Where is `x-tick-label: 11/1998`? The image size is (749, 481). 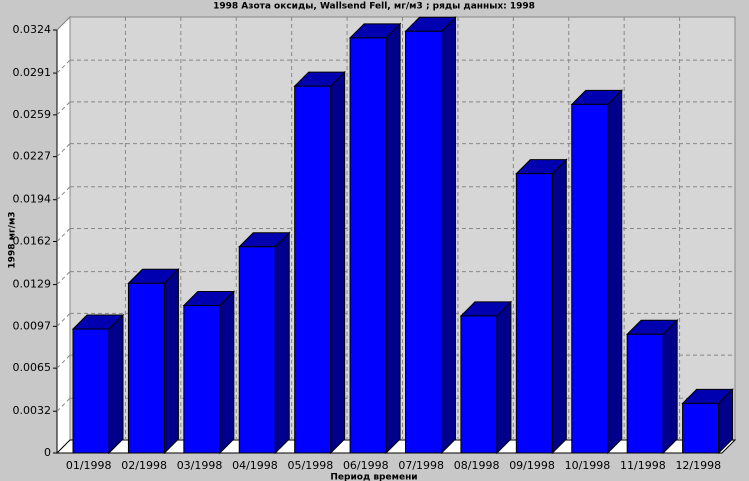
x-tick-label: 11/1998 is located at coordinates (643, 465).